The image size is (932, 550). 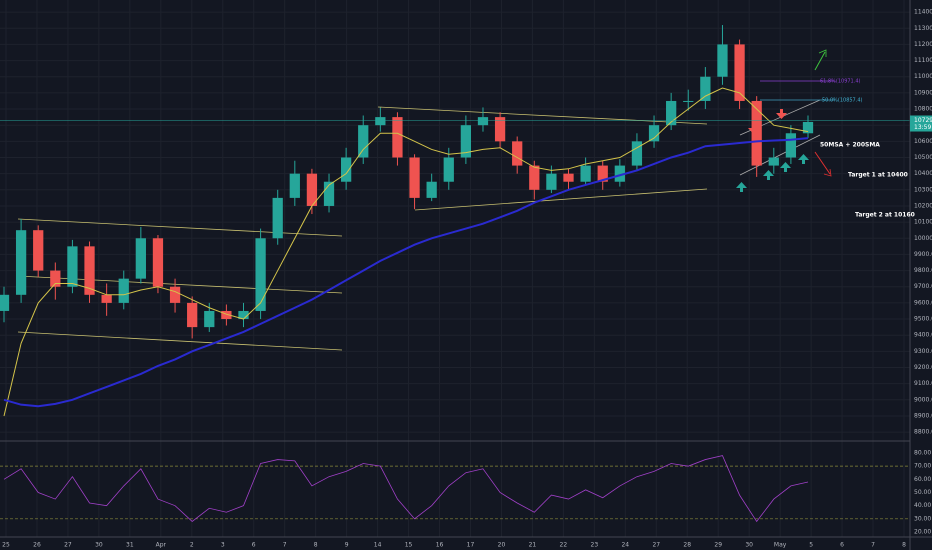 I want to click on y-tick-label: 9100.0, so click(x=923, y=383).